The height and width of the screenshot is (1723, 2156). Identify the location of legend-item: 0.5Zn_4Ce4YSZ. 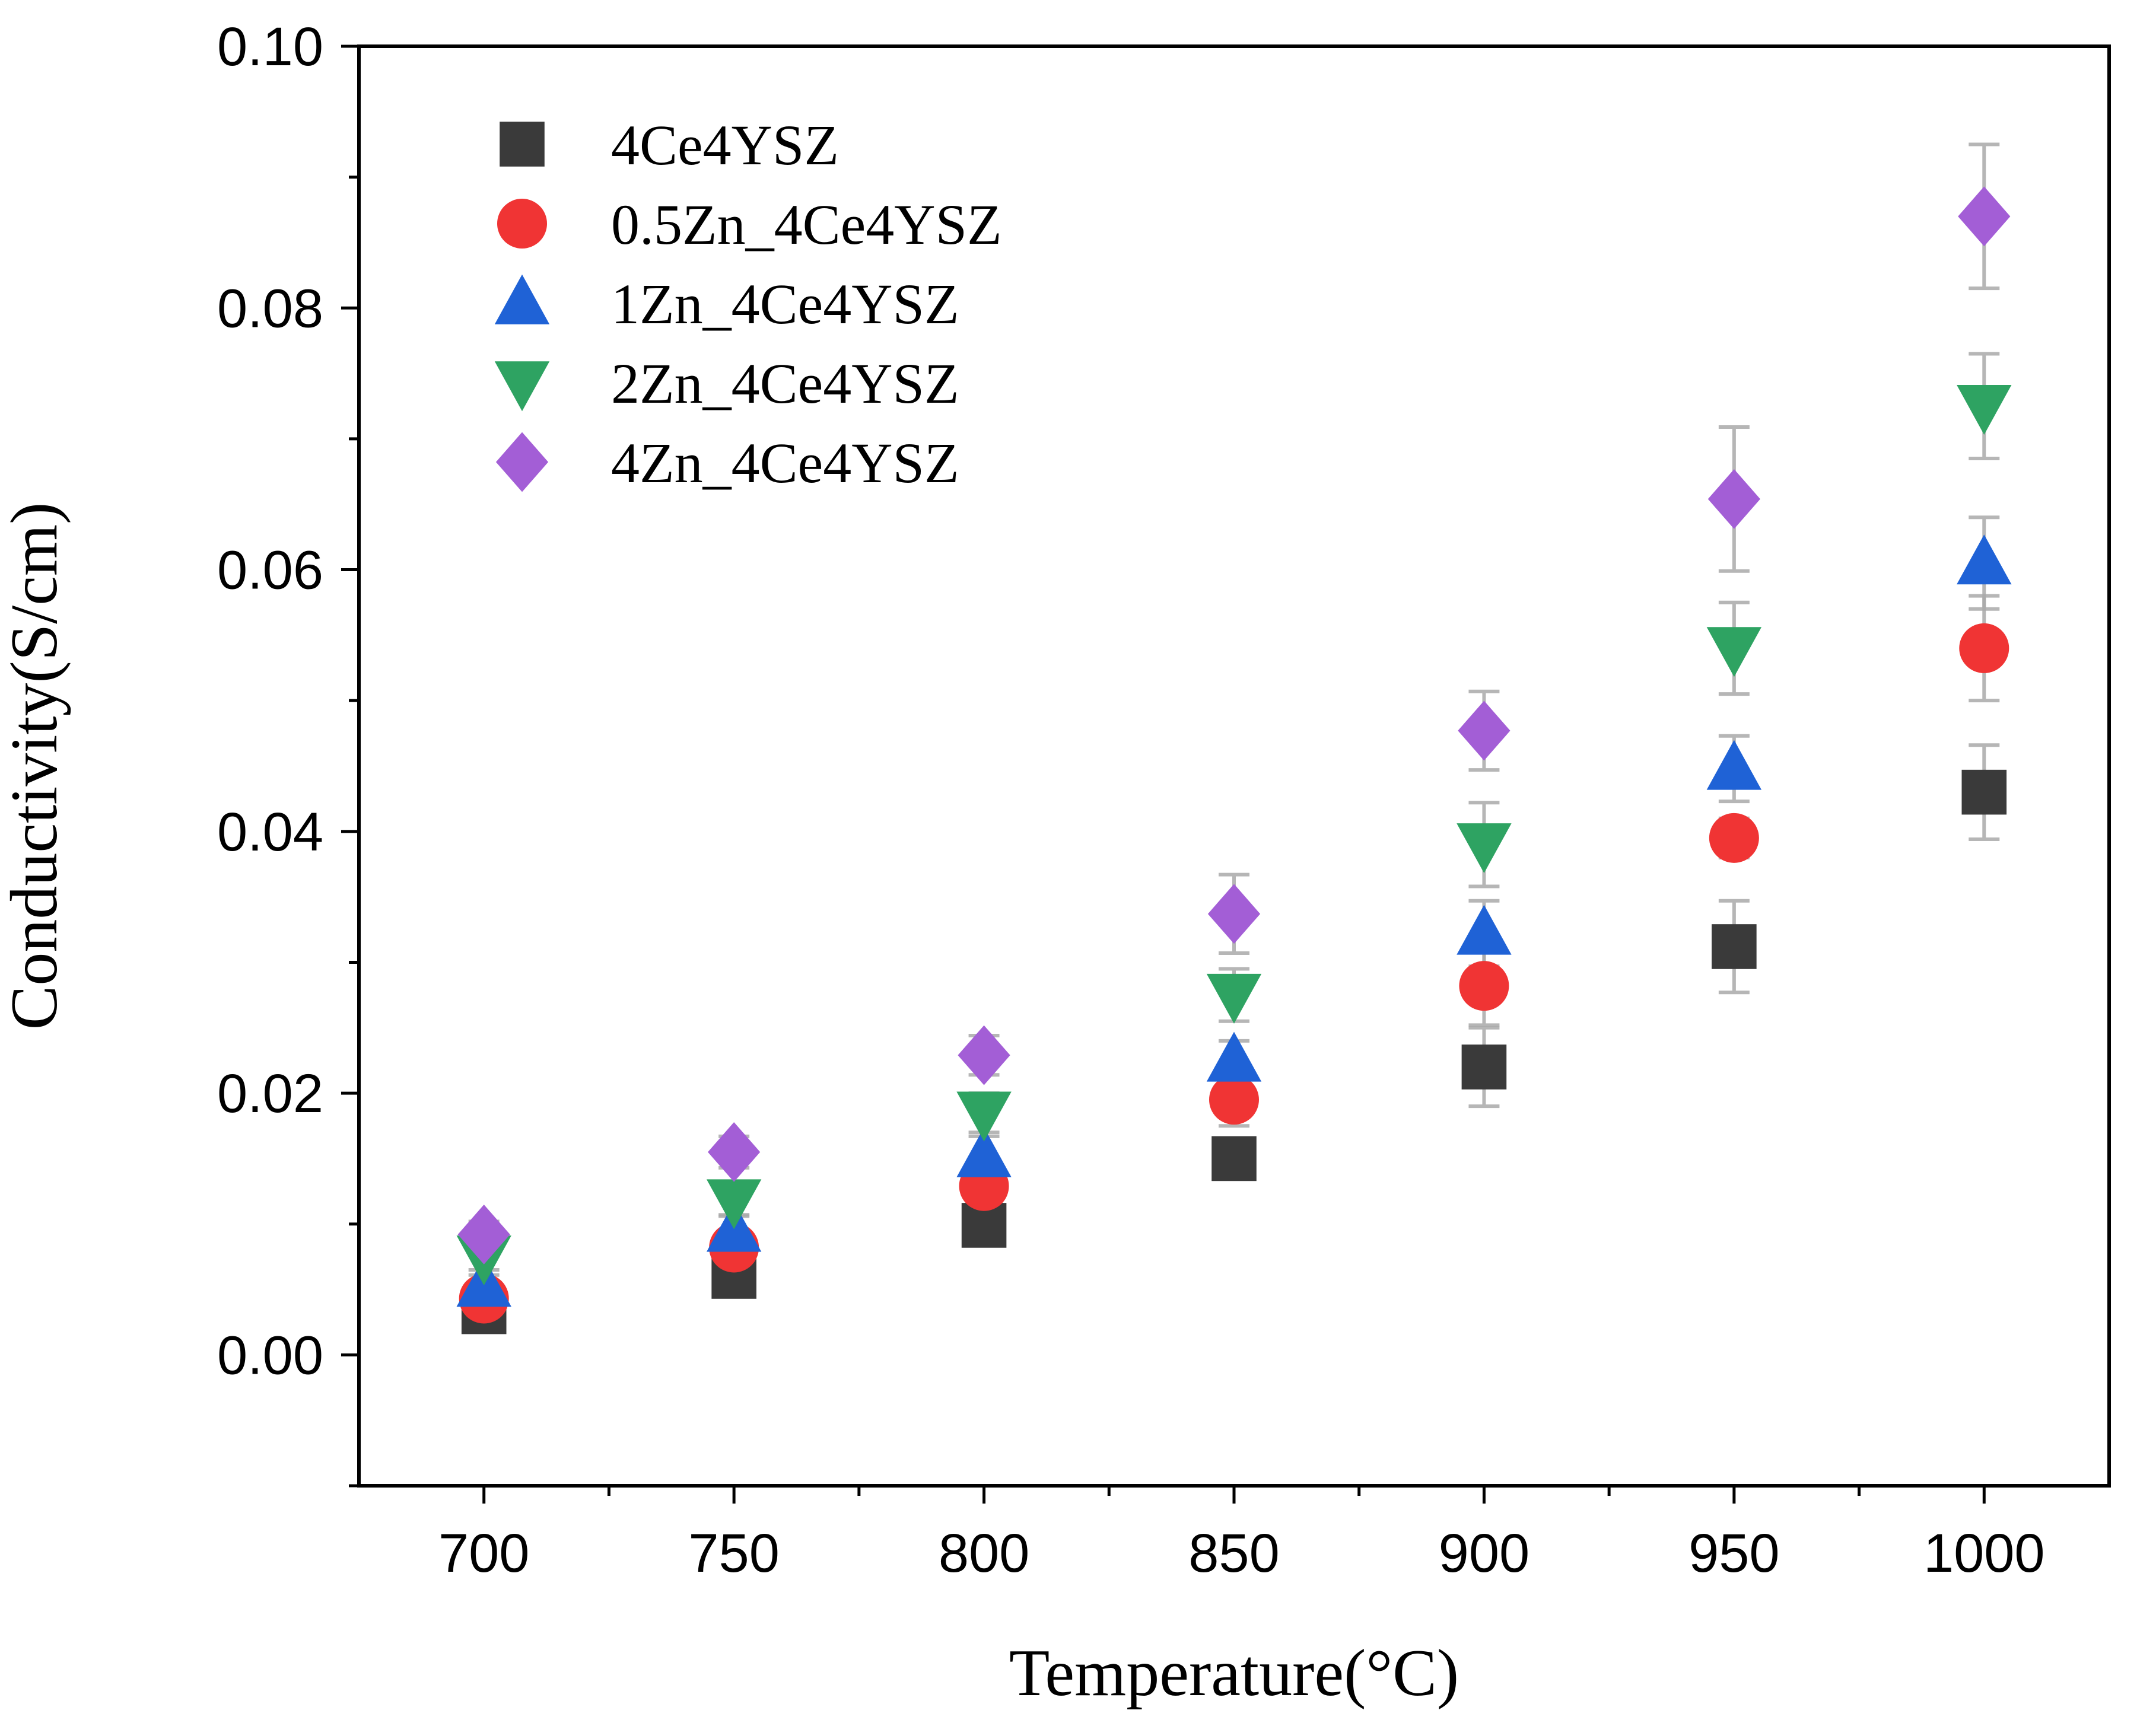
(749, 224).